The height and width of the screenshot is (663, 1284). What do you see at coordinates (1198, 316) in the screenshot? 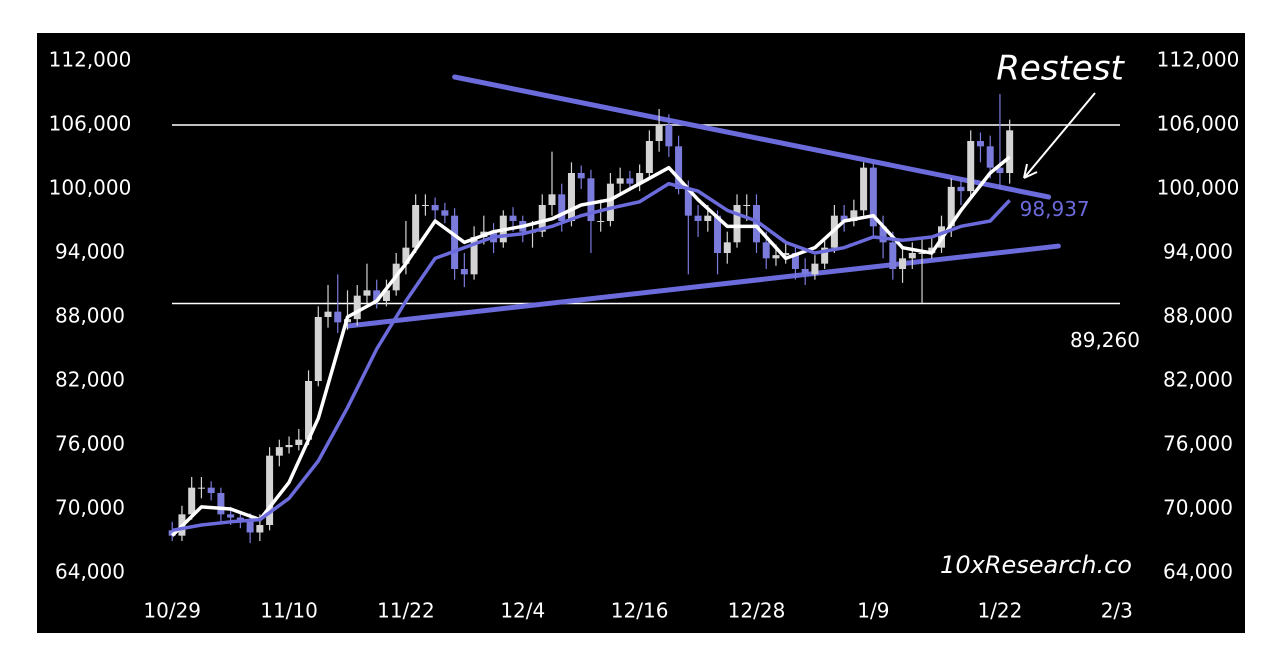
I see `y2-tick-label: 88,000` at bounding box center [1198, 316].